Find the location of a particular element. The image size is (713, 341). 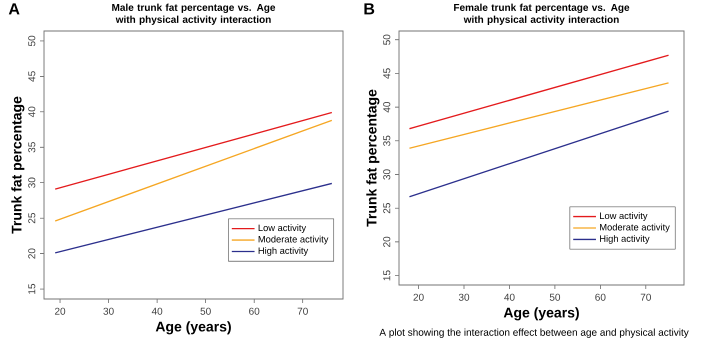

text: A is located at coordinates (14, 8).